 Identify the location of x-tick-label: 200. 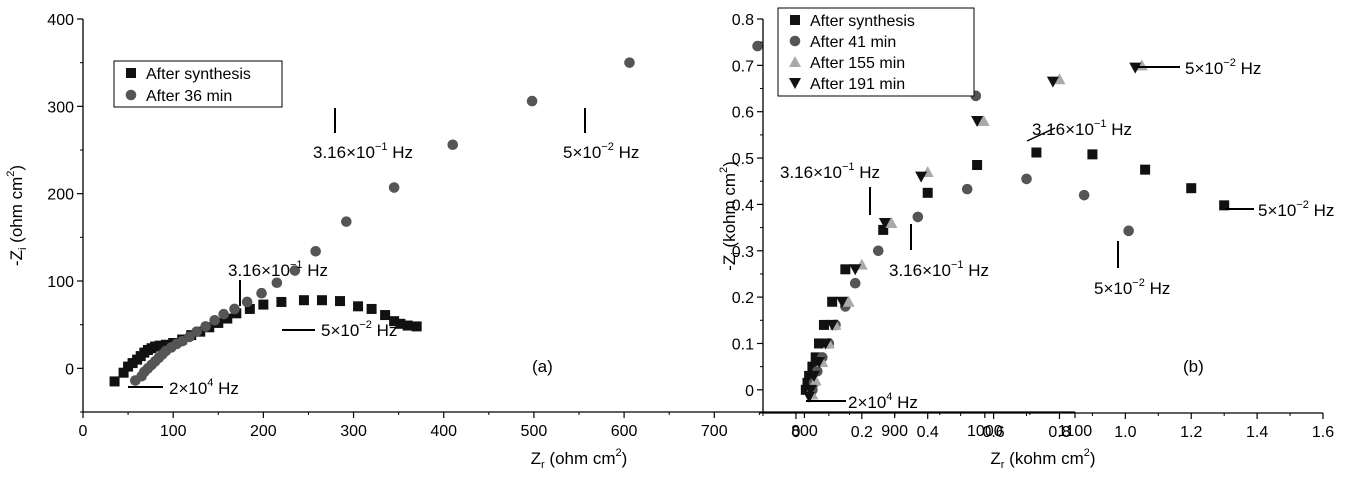
(263, 431).